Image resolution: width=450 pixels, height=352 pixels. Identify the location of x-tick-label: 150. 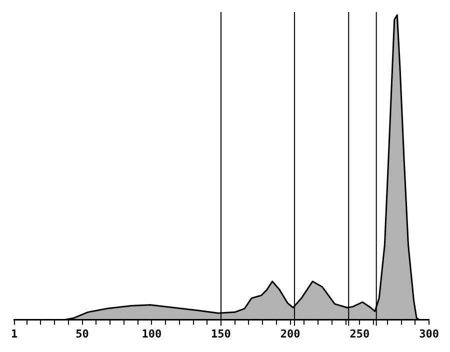
(221, 333).